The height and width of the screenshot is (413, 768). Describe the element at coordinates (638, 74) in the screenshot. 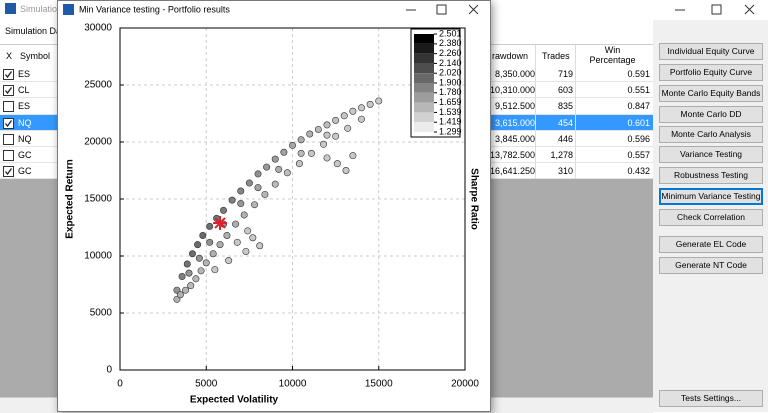

I see `win-cell: 0.591` at that location.